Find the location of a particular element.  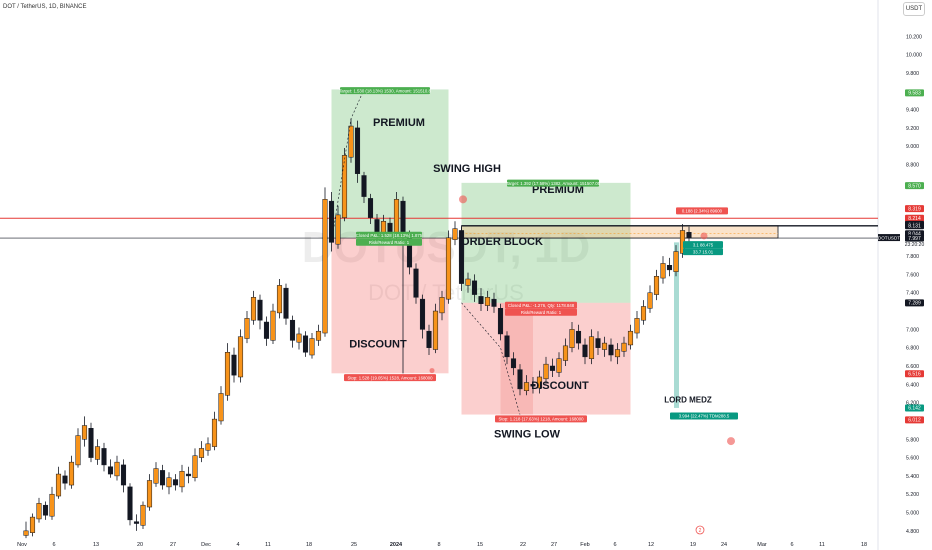

price-tag-text: 6.516 is located at coordinates (914, 374).